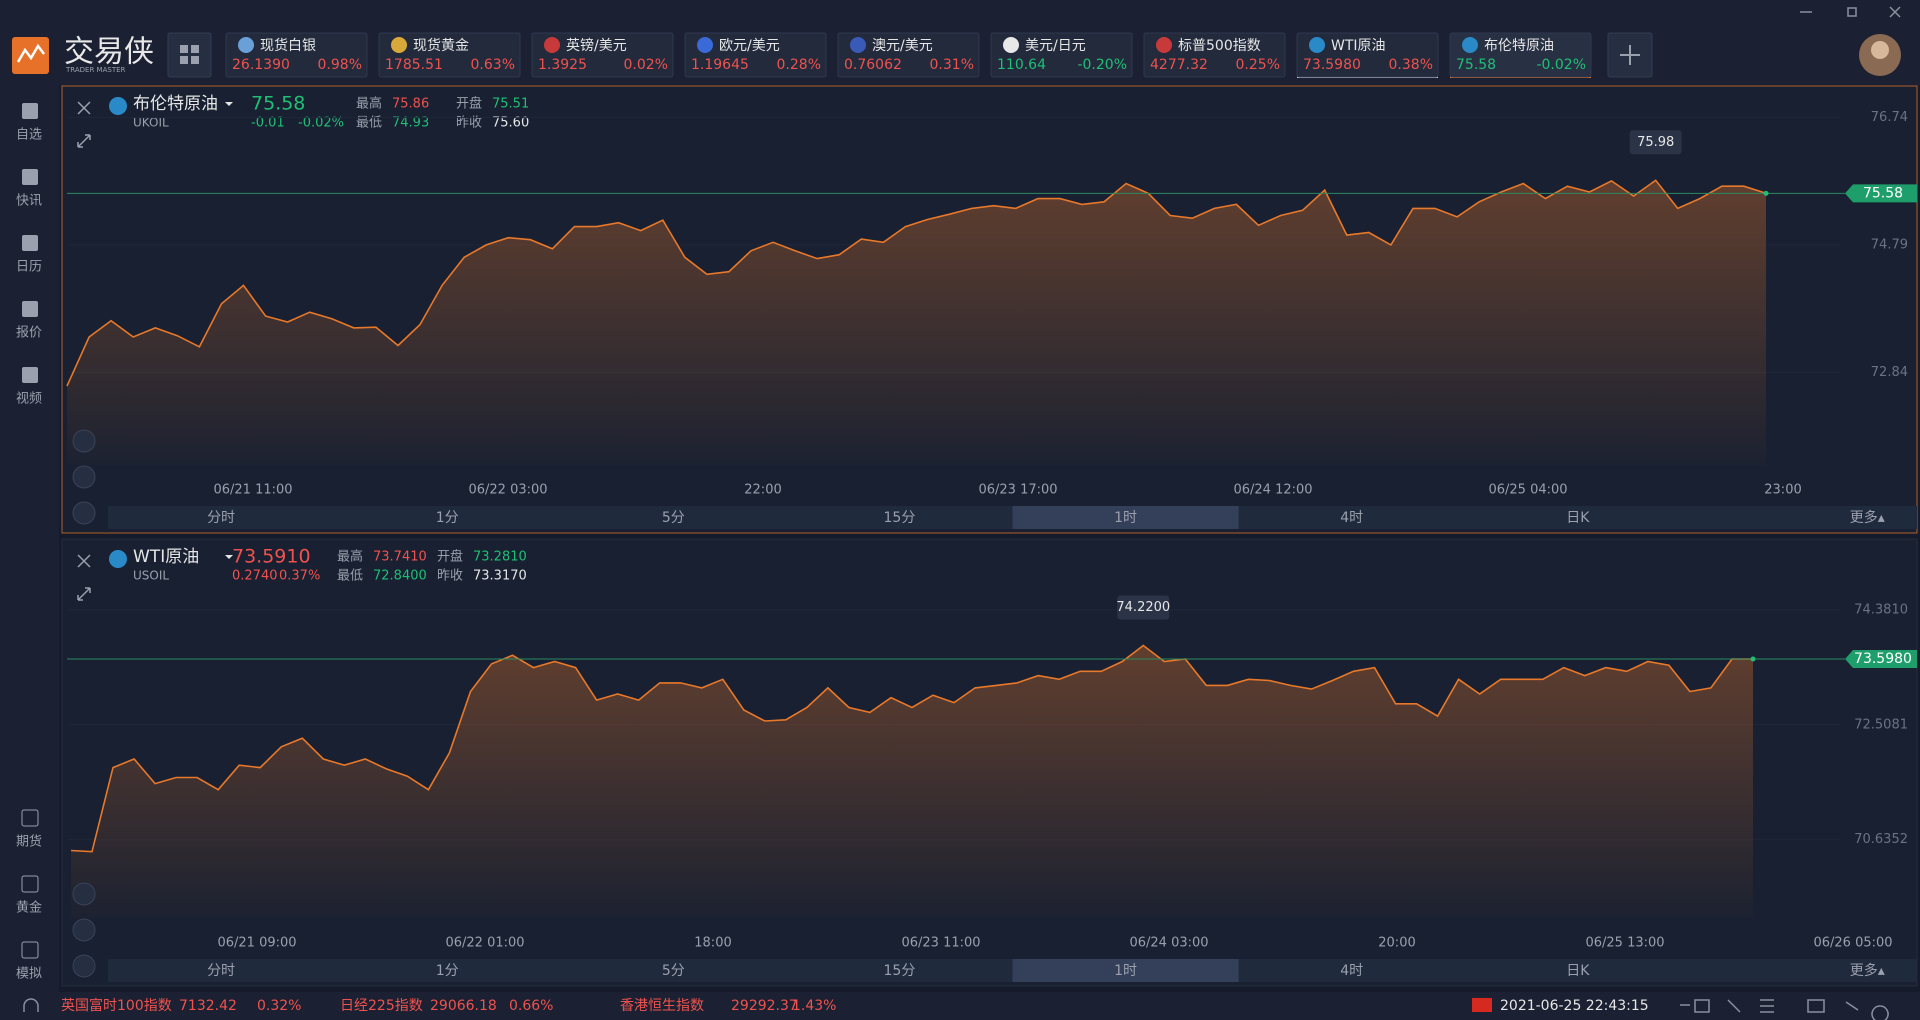  I want to click on symbol-code: USOIL, so click(151, 576).